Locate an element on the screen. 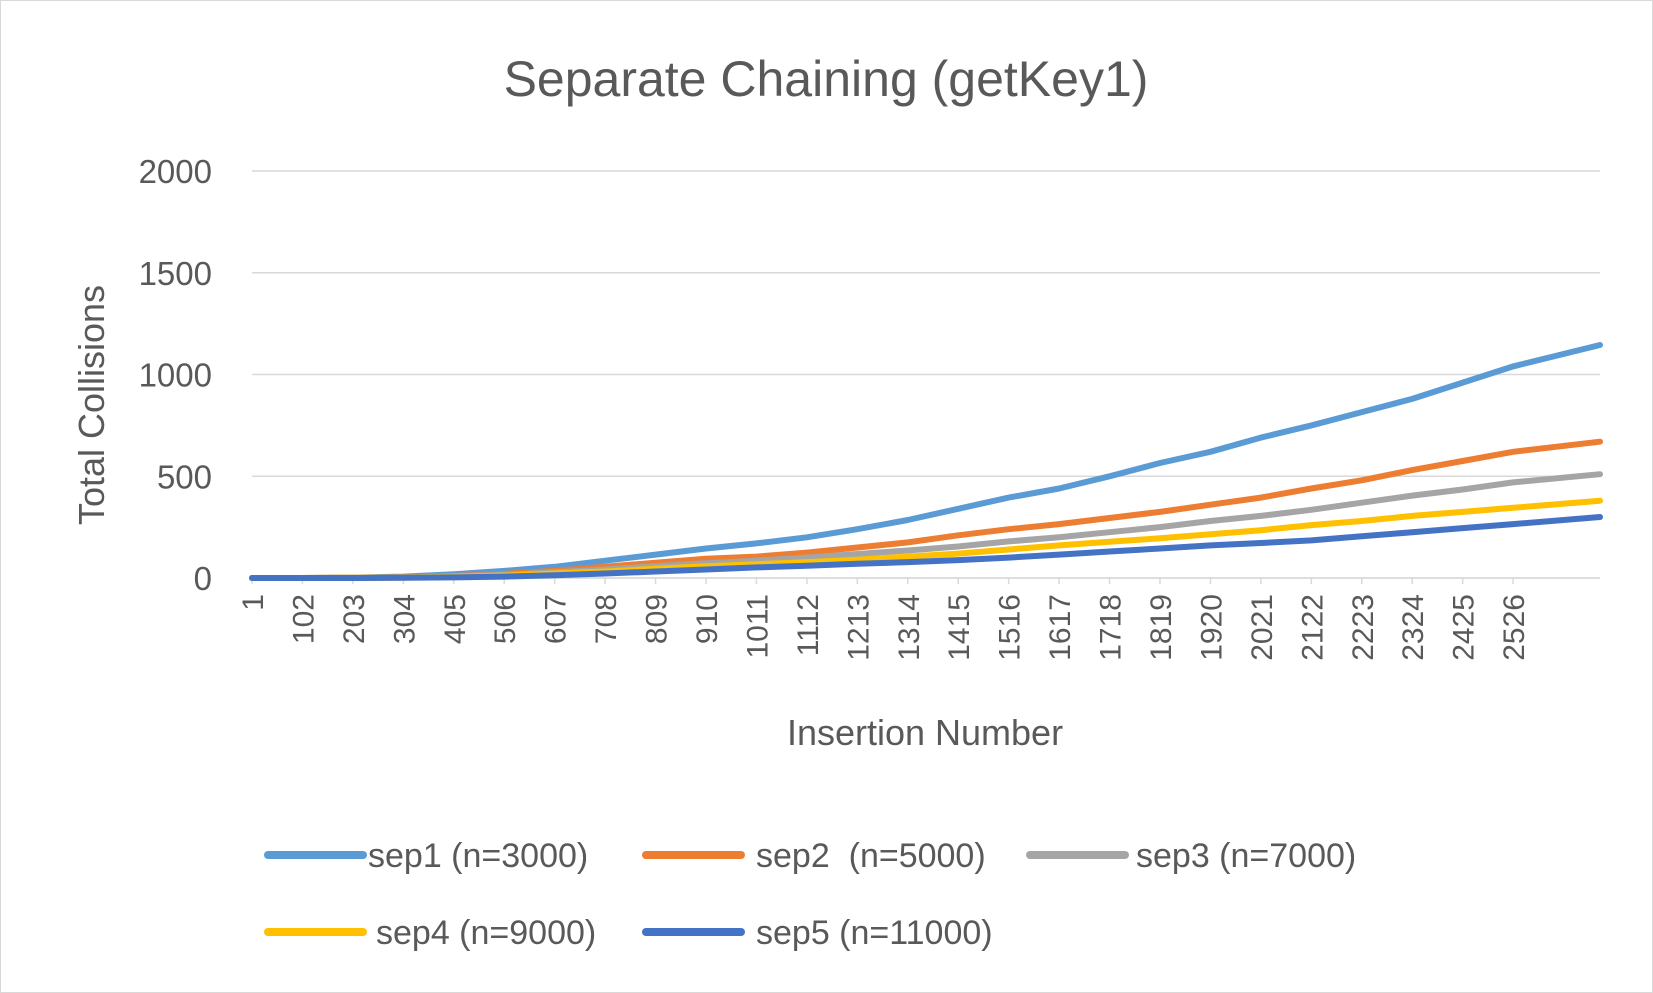  legend-label-2: sep2 (n=5000) is located at coordinates (871, 856).